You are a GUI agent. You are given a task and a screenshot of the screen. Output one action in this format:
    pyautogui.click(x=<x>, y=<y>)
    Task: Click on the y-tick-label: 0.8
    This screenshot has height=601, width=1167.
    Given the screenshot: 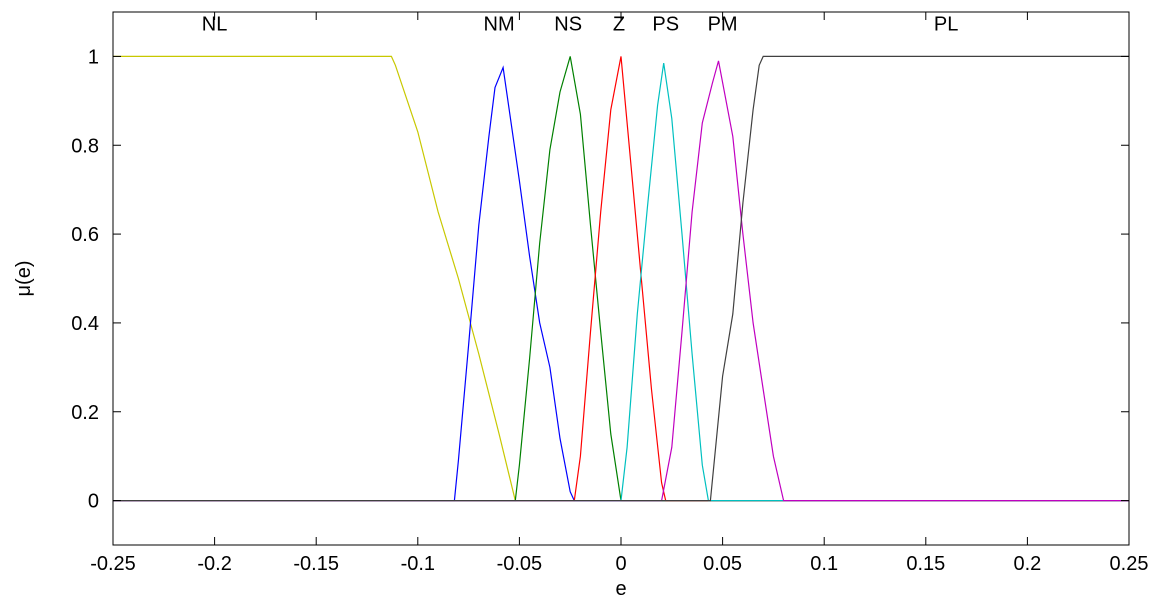 What is the action you would take?
    pyautogui.click(x=85, y=146)
    